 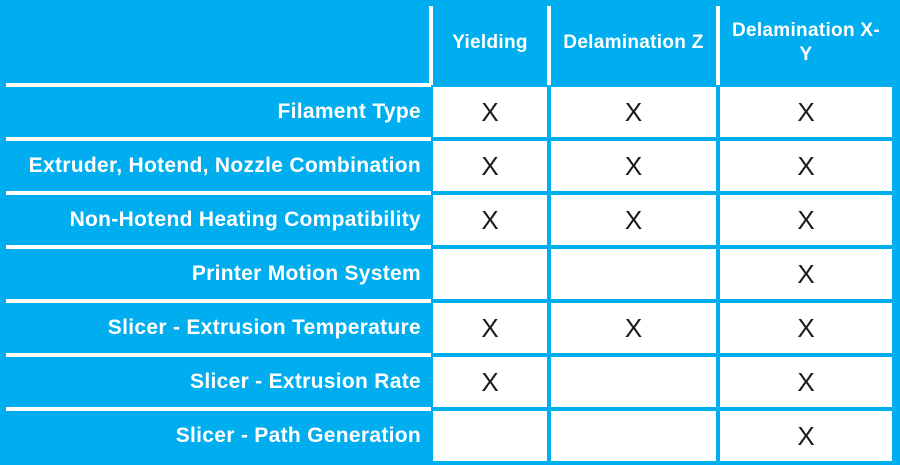 What do you see at coordinates (298, 435) in the screenshot?
I see `row-label-text: Slicer - Path Generation` at bounding box center [298, 435].